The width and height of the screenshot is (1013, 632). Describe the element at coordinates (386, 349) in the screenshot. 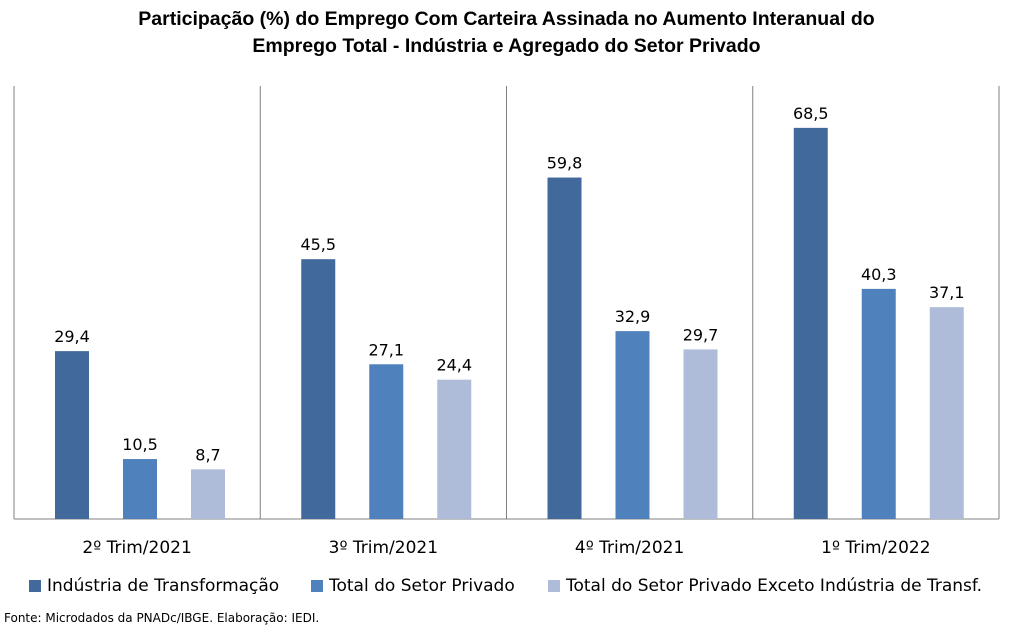

I see `data-label: 27,1` at that location.